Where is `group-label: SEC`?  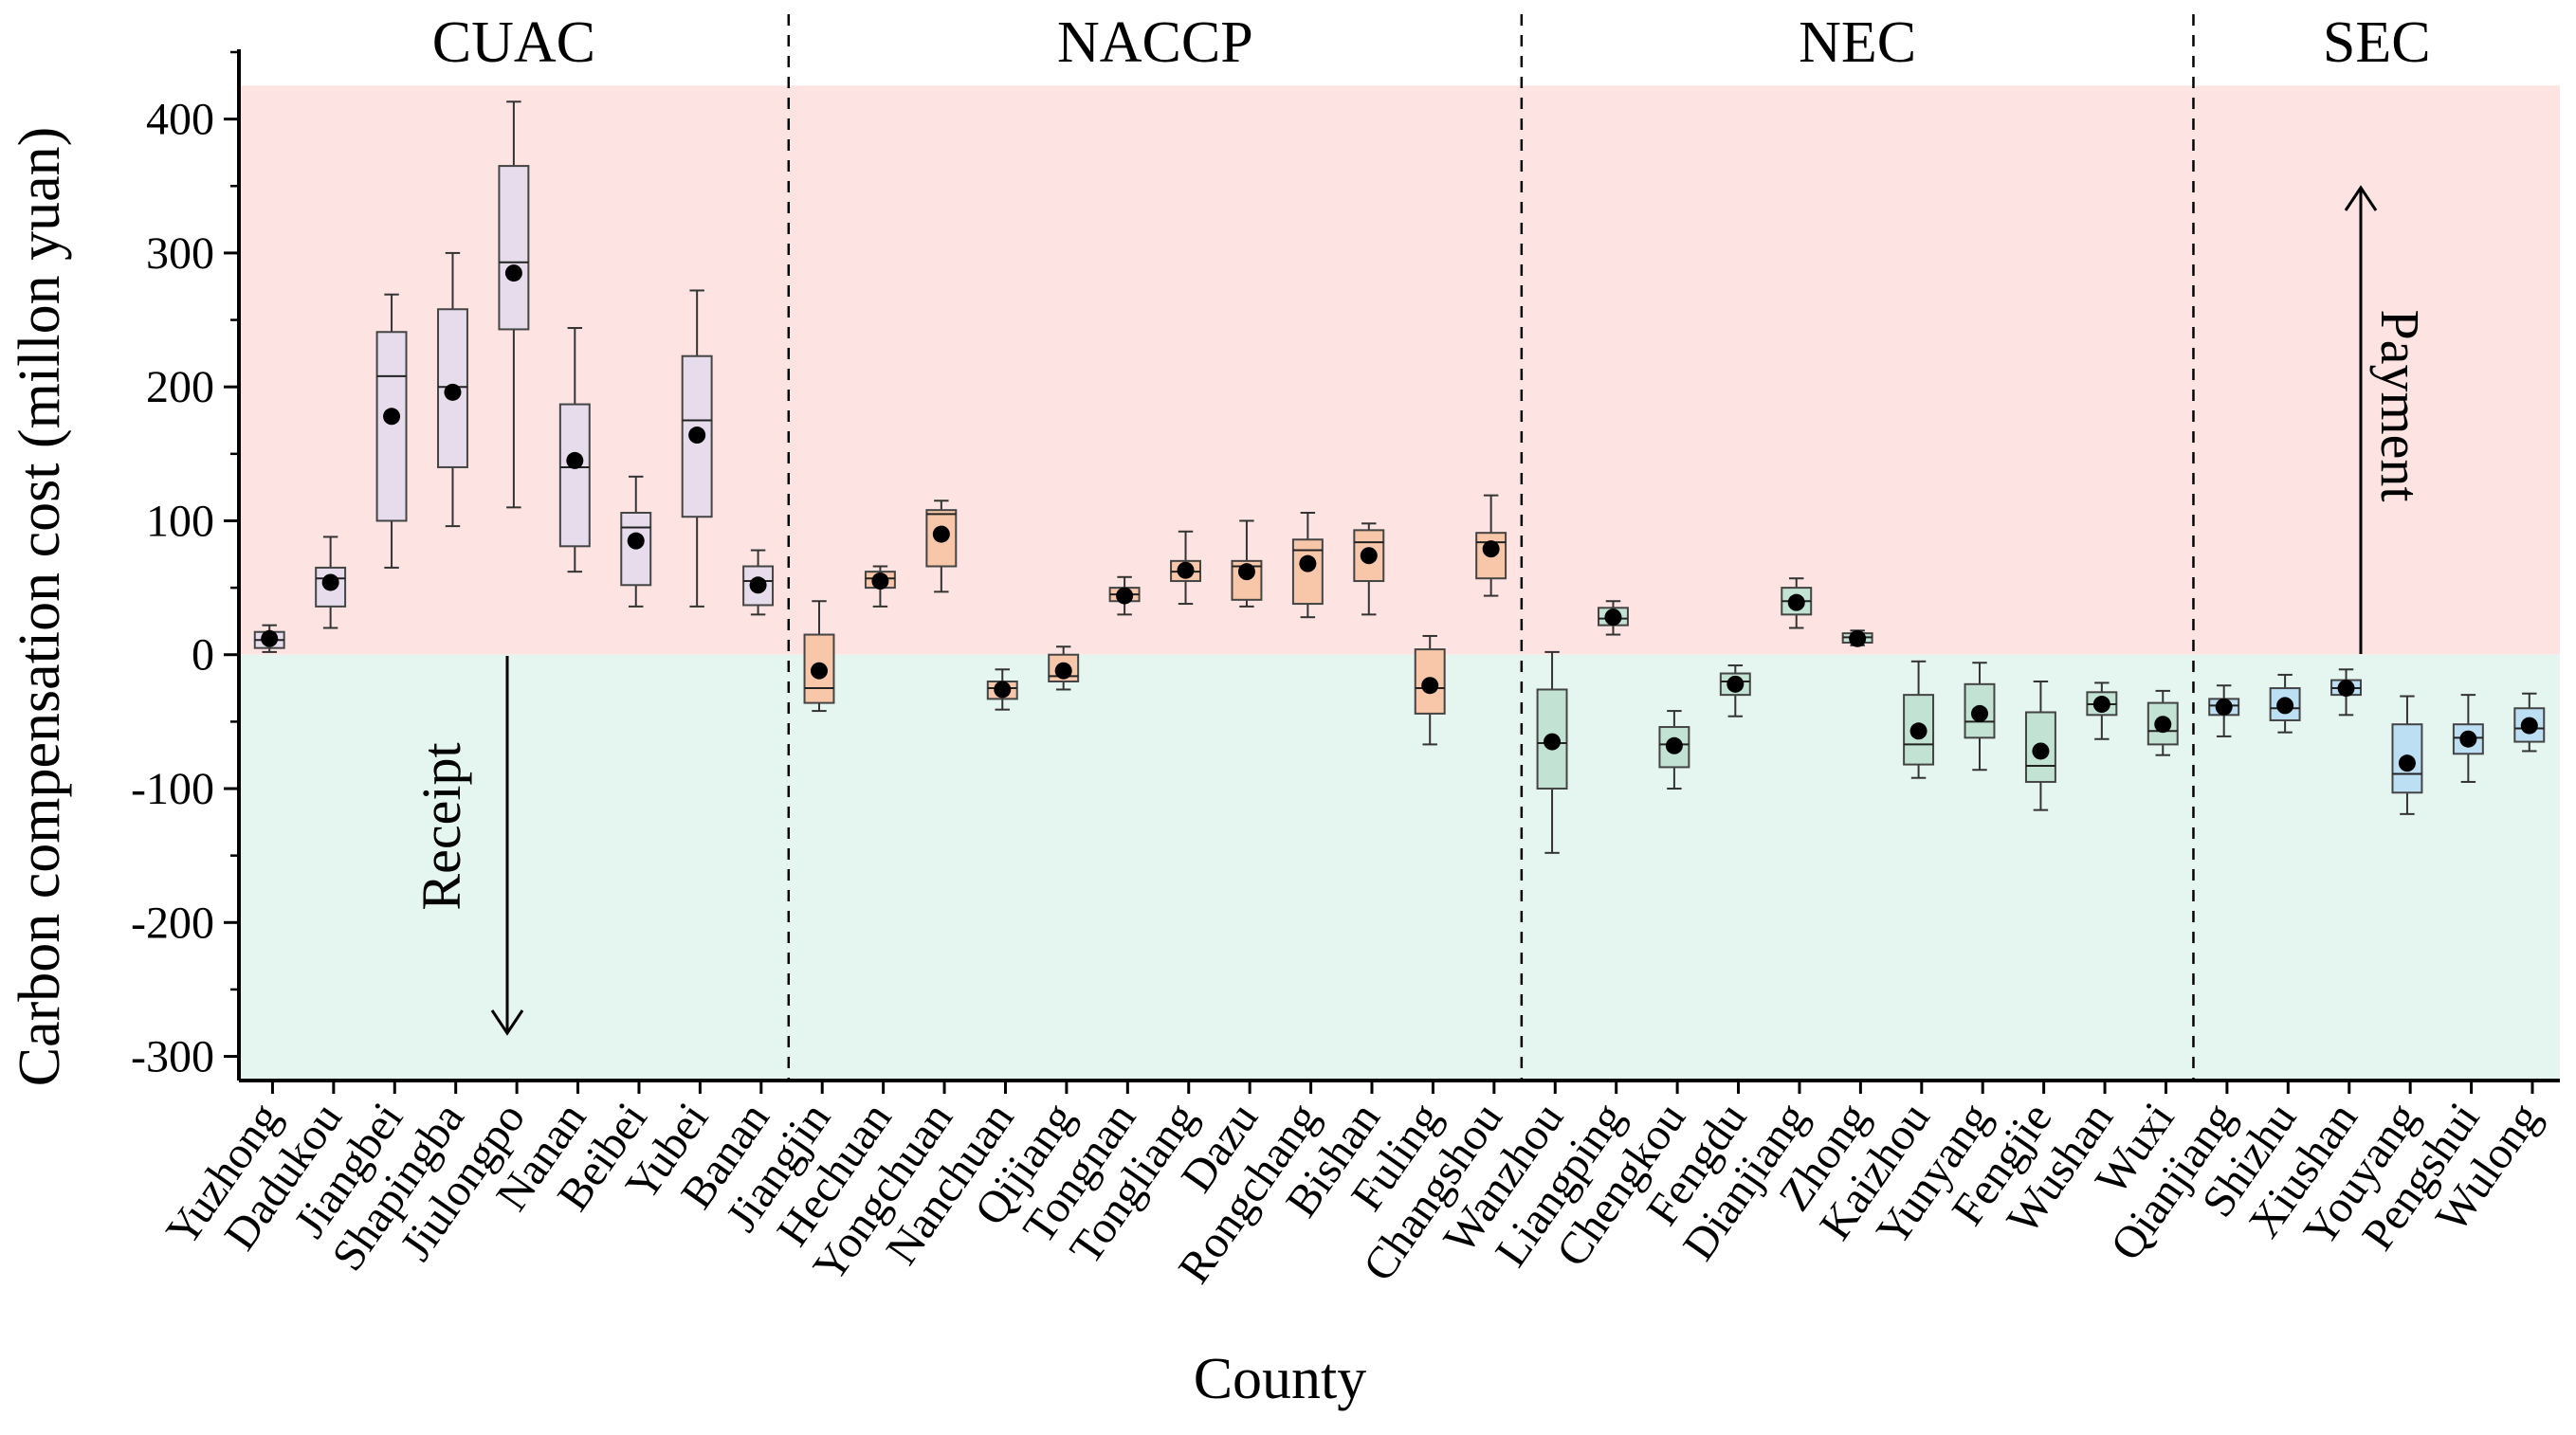 group-label: SEC is located at coordinates (2377, 42).